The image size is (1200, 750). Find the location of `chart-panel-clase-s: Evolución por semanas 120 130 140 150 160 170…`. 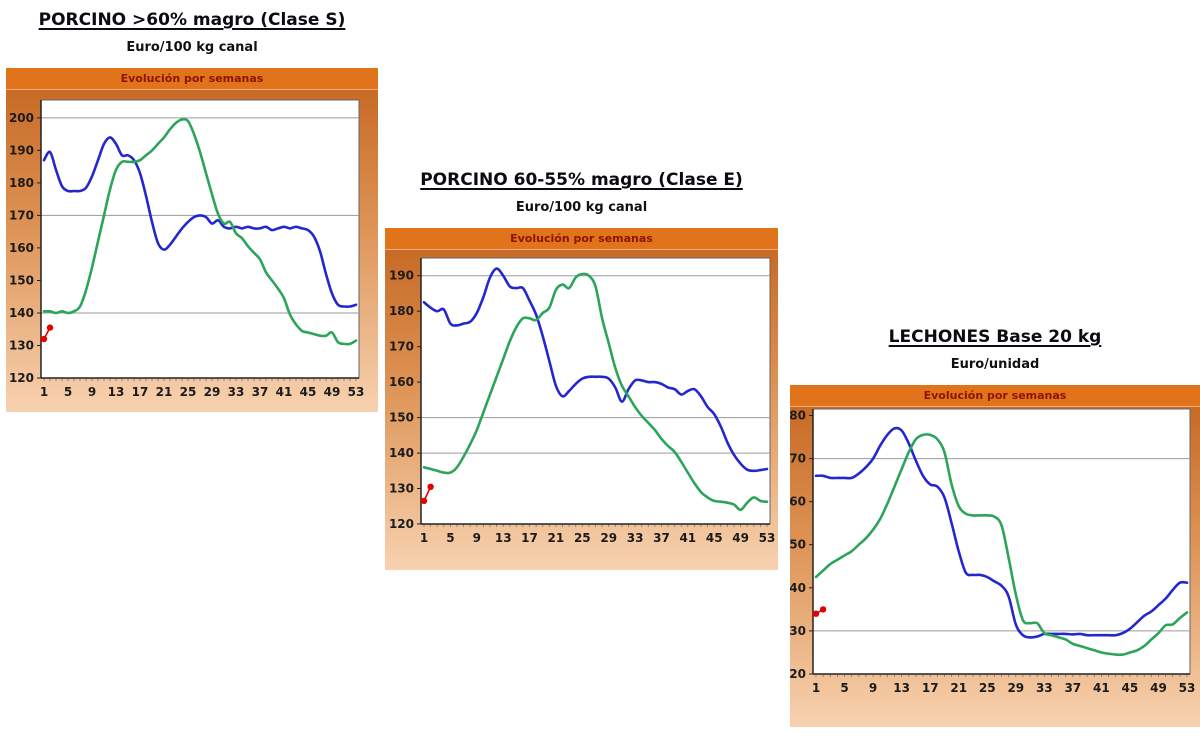

chart-panel-clase-s: Evolución por semanas 120 130 140 150 160 170… is located at coordinates (192, 240).